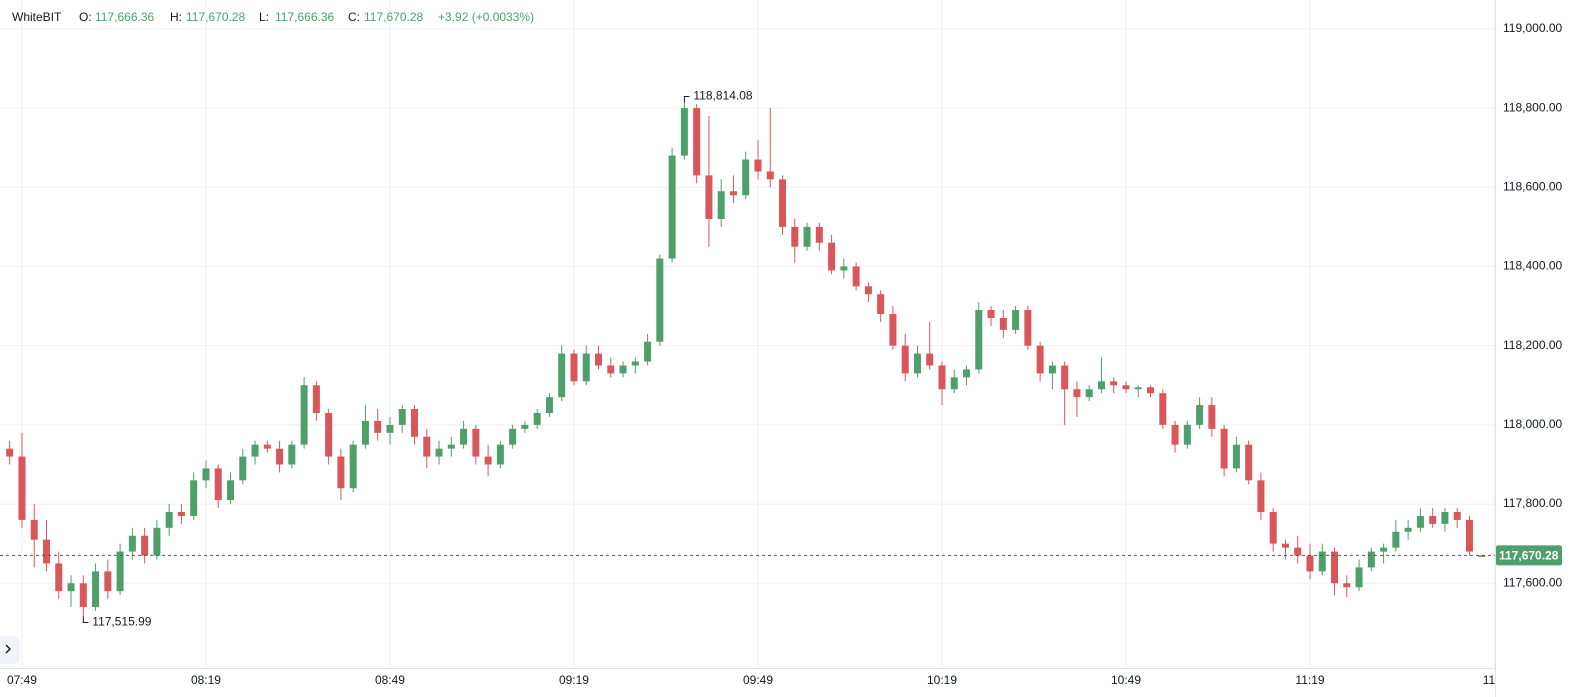  What do you see at coordinates (390, 680) in the screenshot?
I see `x-tick-label: 08:49` at bounding box center [390, 680].